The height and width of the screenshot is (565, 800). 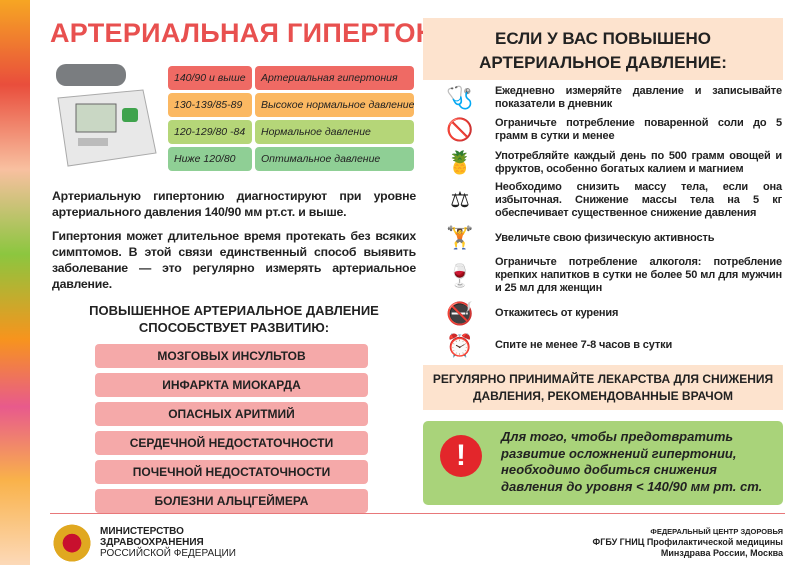 I want to click on risk-item: СЕРДЕЧНОЙ НЕДОСТАТОЧНОСТИ, so click(x=231, y=443).